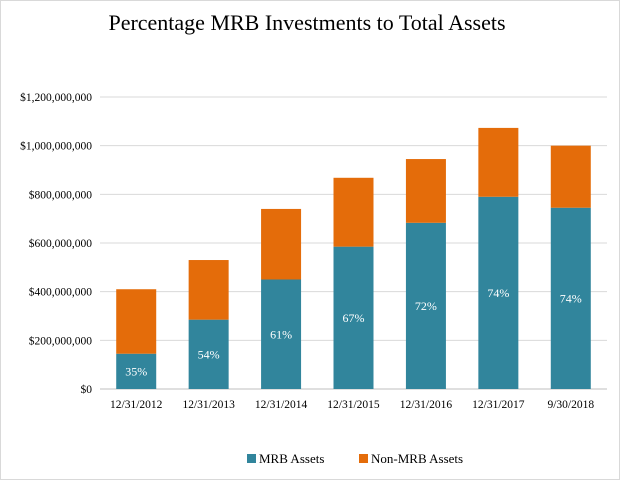 This screenshot has height=480, width=620. I want to click on legend-label-mrb-assets: MRB Assets, so click(291, 458).